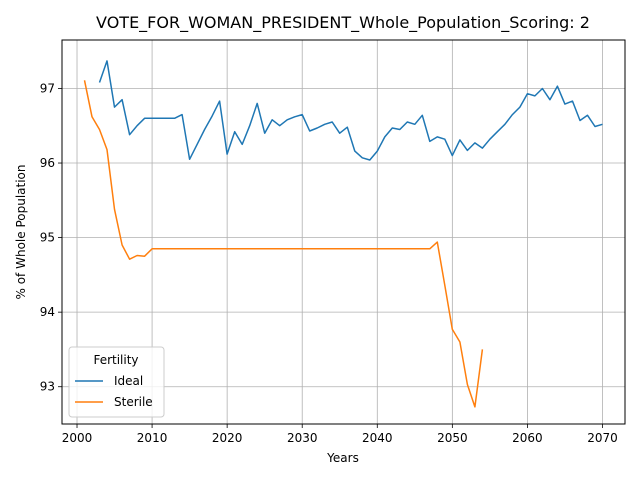 The height and width of the screenshot is (480, 640). What do you see at coordinates (527, 438) in the screenshot?
I see `x-tick-label: 2060` at bounding box center [527, 438].